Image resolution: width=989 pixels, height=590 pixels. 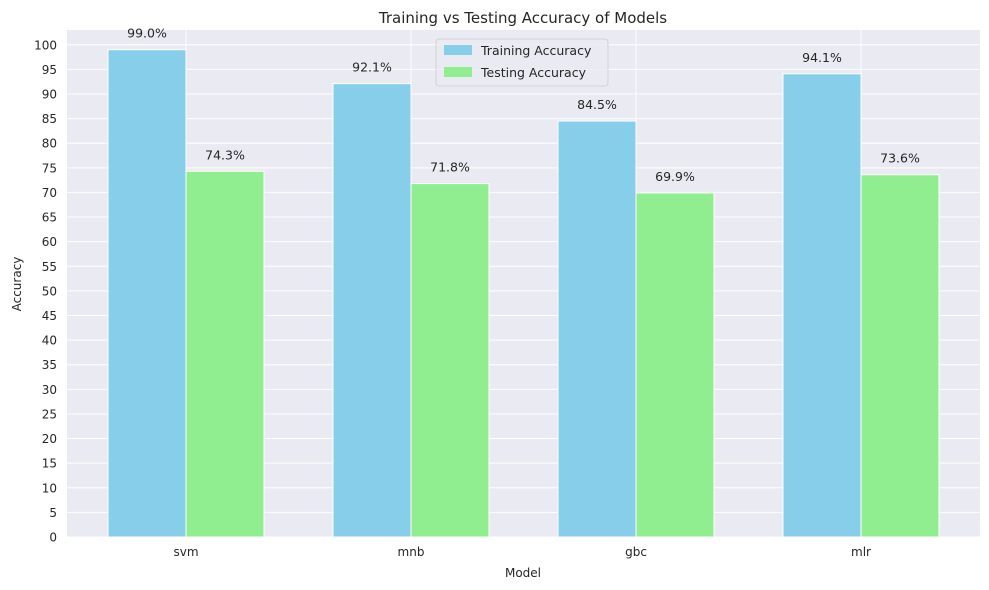 What do you see at coordinates (49, 218) in the screenshot?
I see `y-tick-label: 65` at bounding box center [49, 218].